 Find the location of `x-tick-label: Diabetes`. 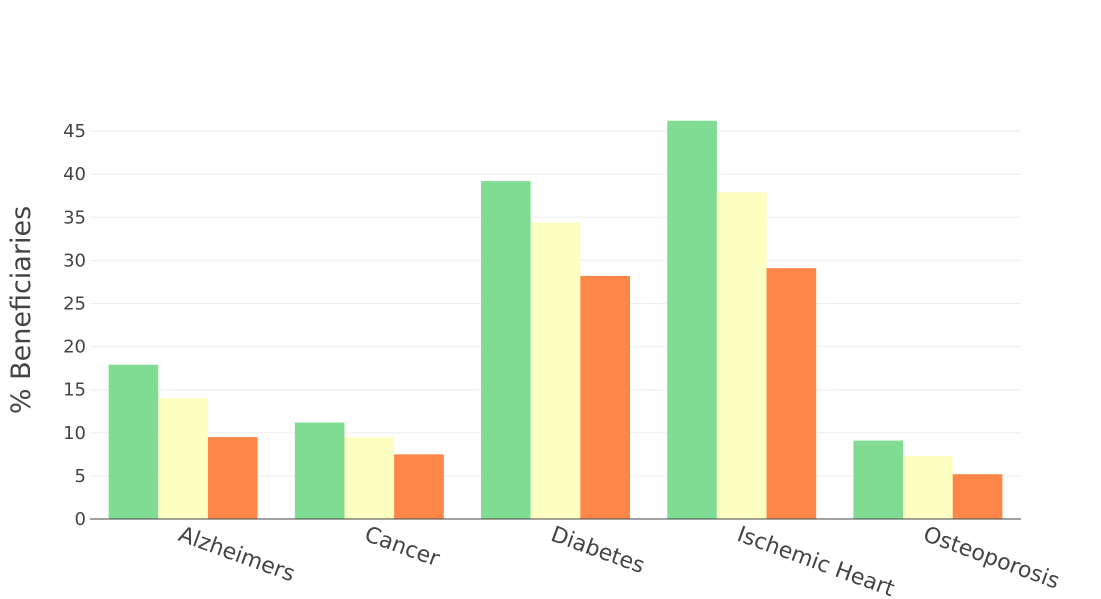

x-tick-label: Diabetes is located at coordinates (597, 550).